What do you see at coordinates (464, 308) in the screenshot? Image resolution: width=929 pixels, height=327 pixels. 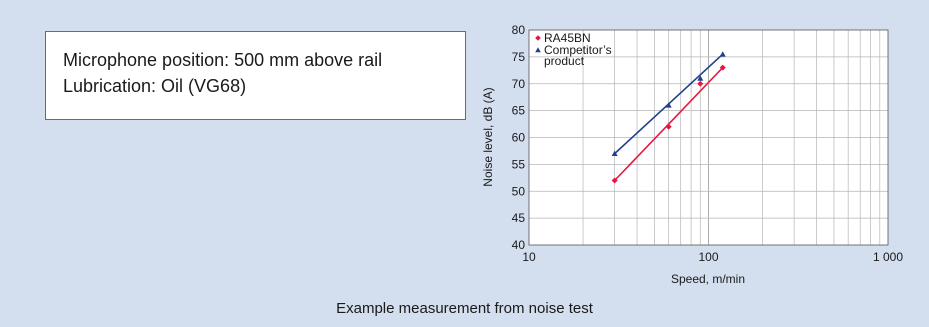 I see `chart-caption: Example measurement from noise test` at bounding box center [464, 308].